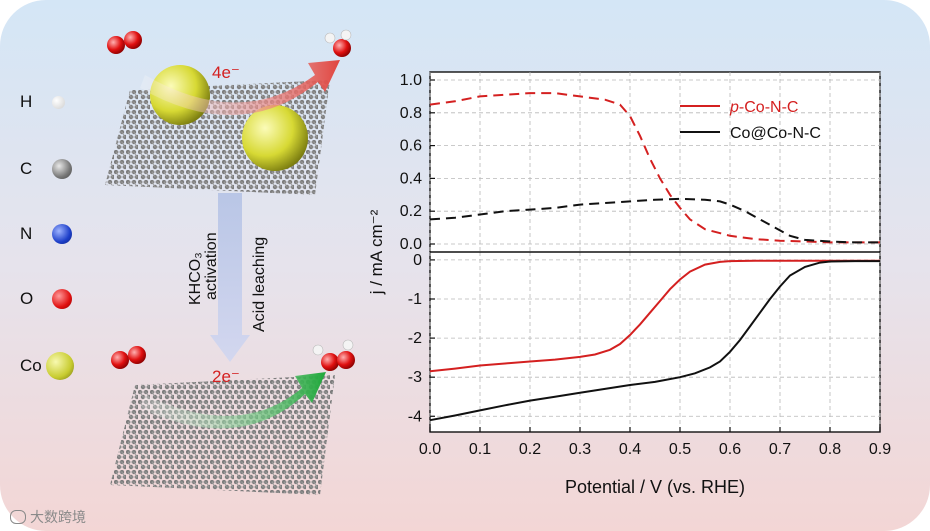 The image size is (930, 531). I want to click on x-tick-label: 0.1, so click(480, 449).